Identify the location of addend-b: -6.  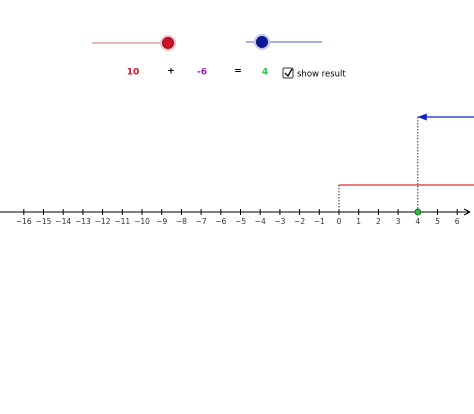
(202, 73).